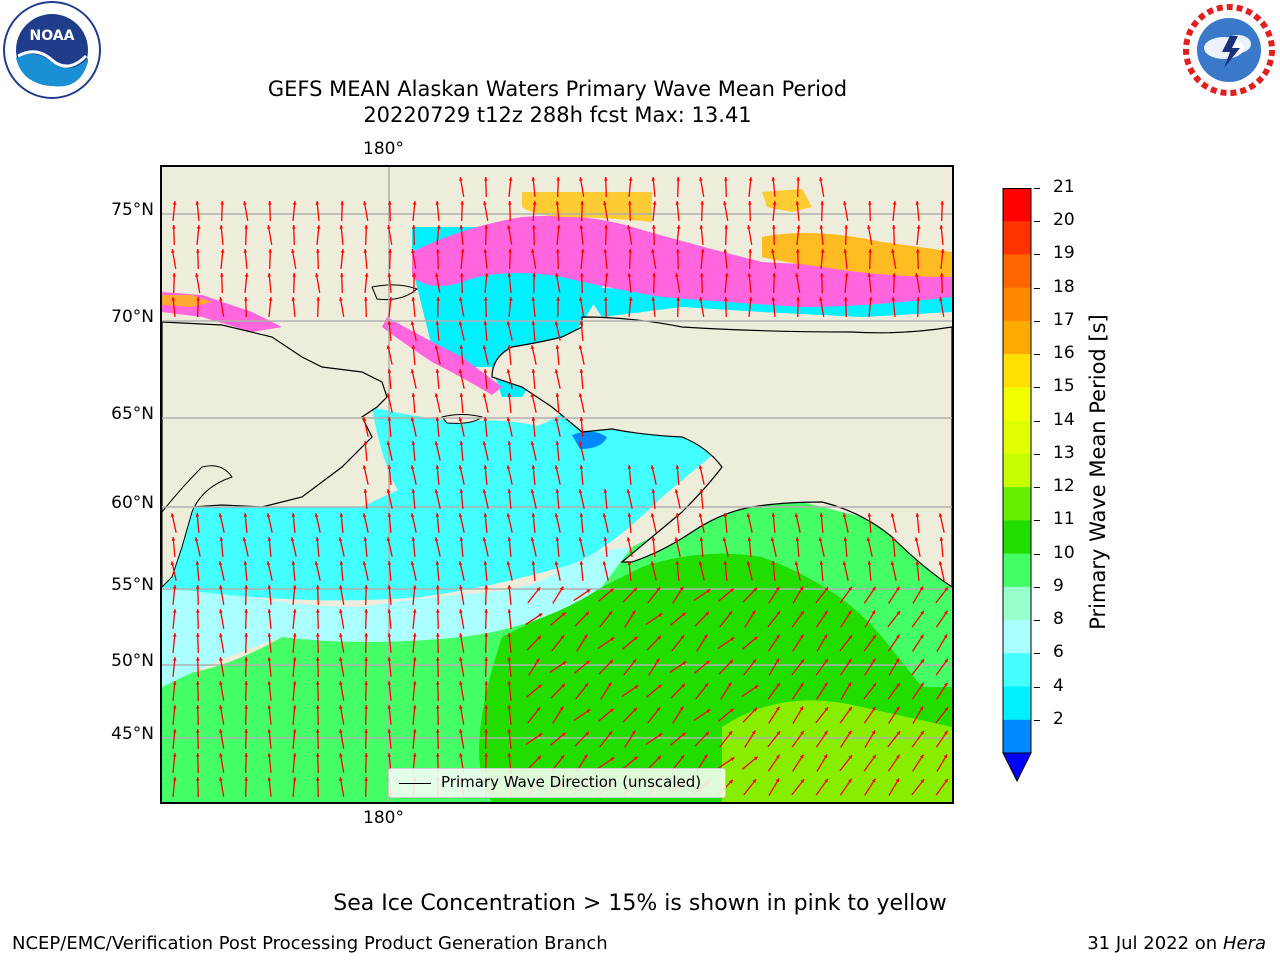  What do you see at coordinates (721, 452) in the screenshot?
I see `land-alaska` at bounding box center [721, 452].